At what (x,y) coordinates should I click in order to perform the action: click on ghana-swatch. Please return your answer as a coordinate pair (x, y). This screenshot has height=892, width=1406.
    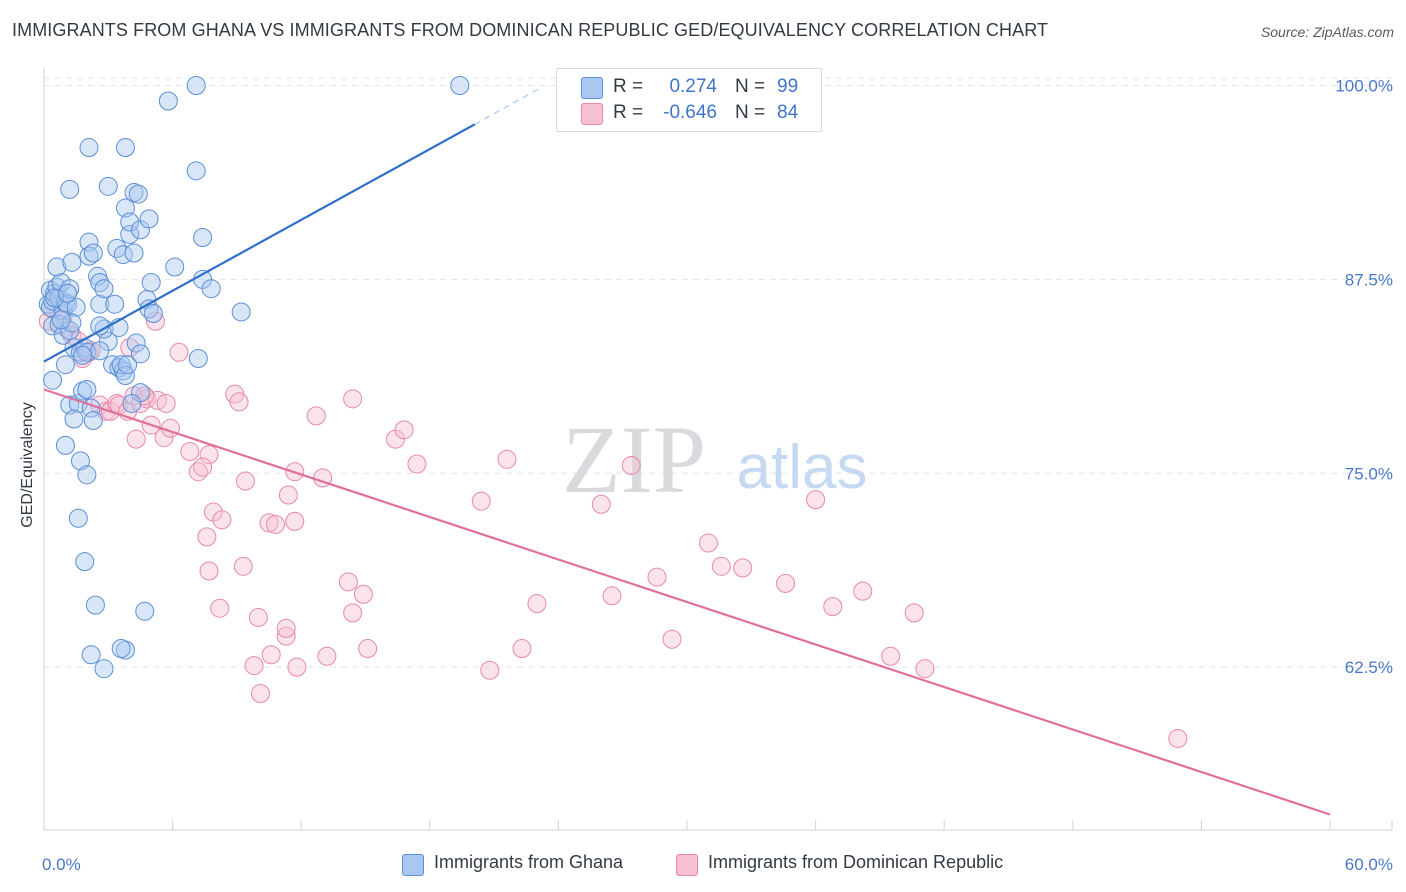
    Looking at the image, I should click on (592, 88).